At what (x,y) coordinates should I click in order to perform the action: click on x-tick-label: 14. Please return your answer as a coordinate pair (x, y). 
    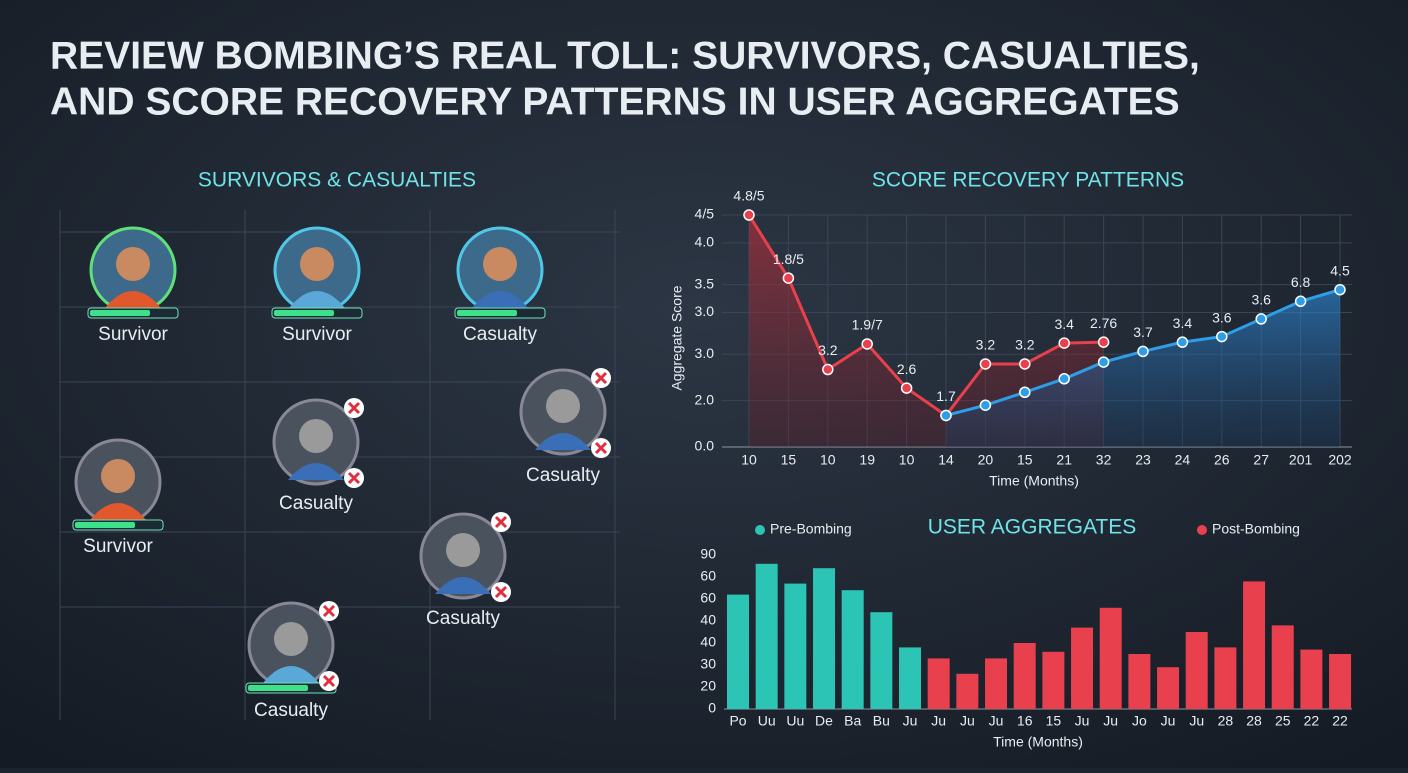
    Looking at the image, I should click on (946, 460).